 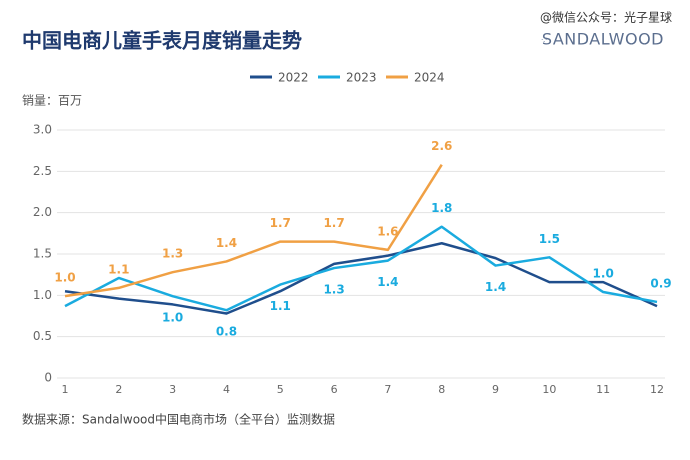 I want to click on legend-label: 2022, so click(x=293, y=78).